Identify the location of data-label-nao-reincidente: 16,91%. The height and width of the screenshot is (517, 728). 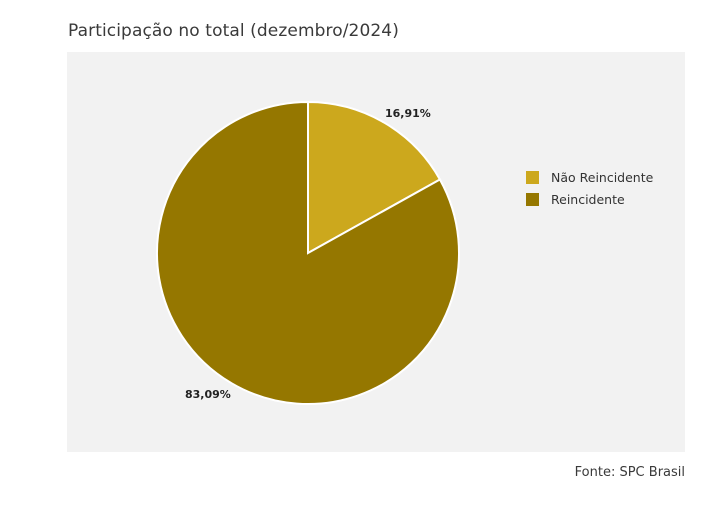
(408, 113).